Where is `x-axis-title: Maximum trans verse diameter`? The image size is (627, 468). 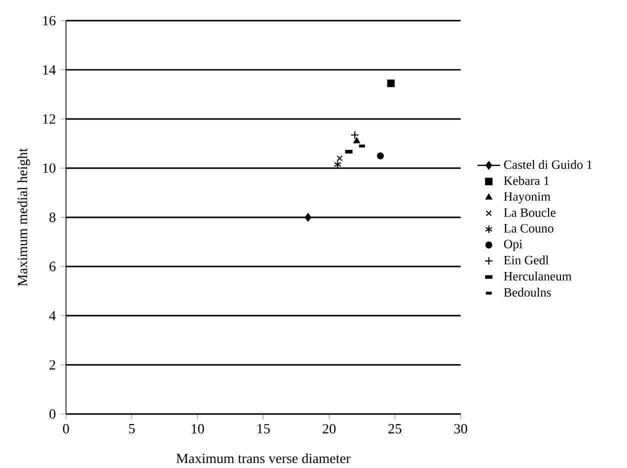 x-axis-title: Maximum trans verse diameter is located at coordinates (263, 458).